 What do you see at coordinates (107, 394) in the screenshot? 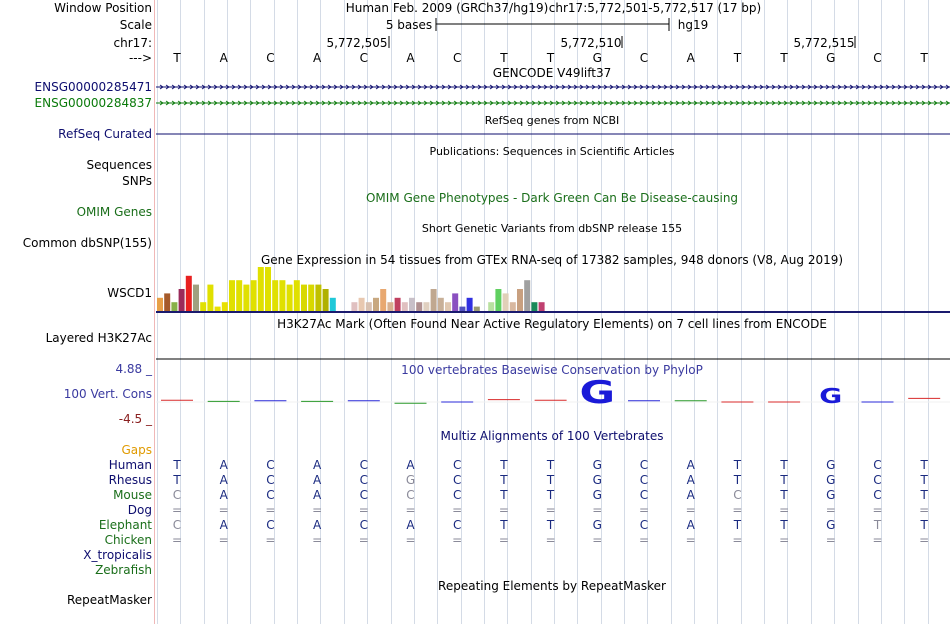
I see `phylop-label: 100 Vert. Cons` at bounding box center [107, 394].